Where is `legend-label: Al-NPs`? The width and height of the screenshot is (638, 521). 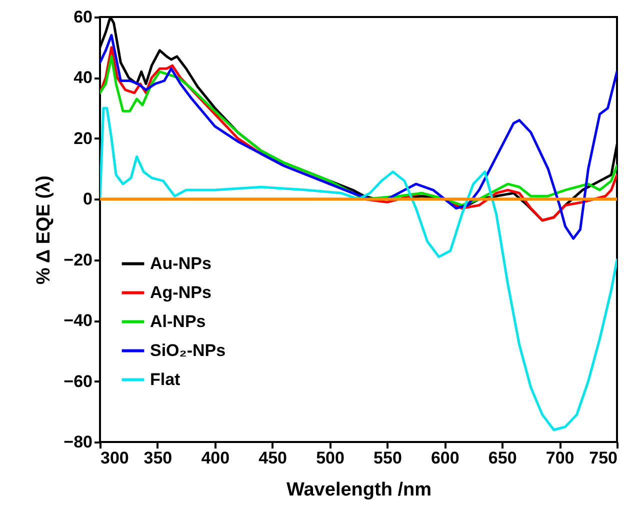 legend-label: Al-NPs is located at coordinates (178, 321).